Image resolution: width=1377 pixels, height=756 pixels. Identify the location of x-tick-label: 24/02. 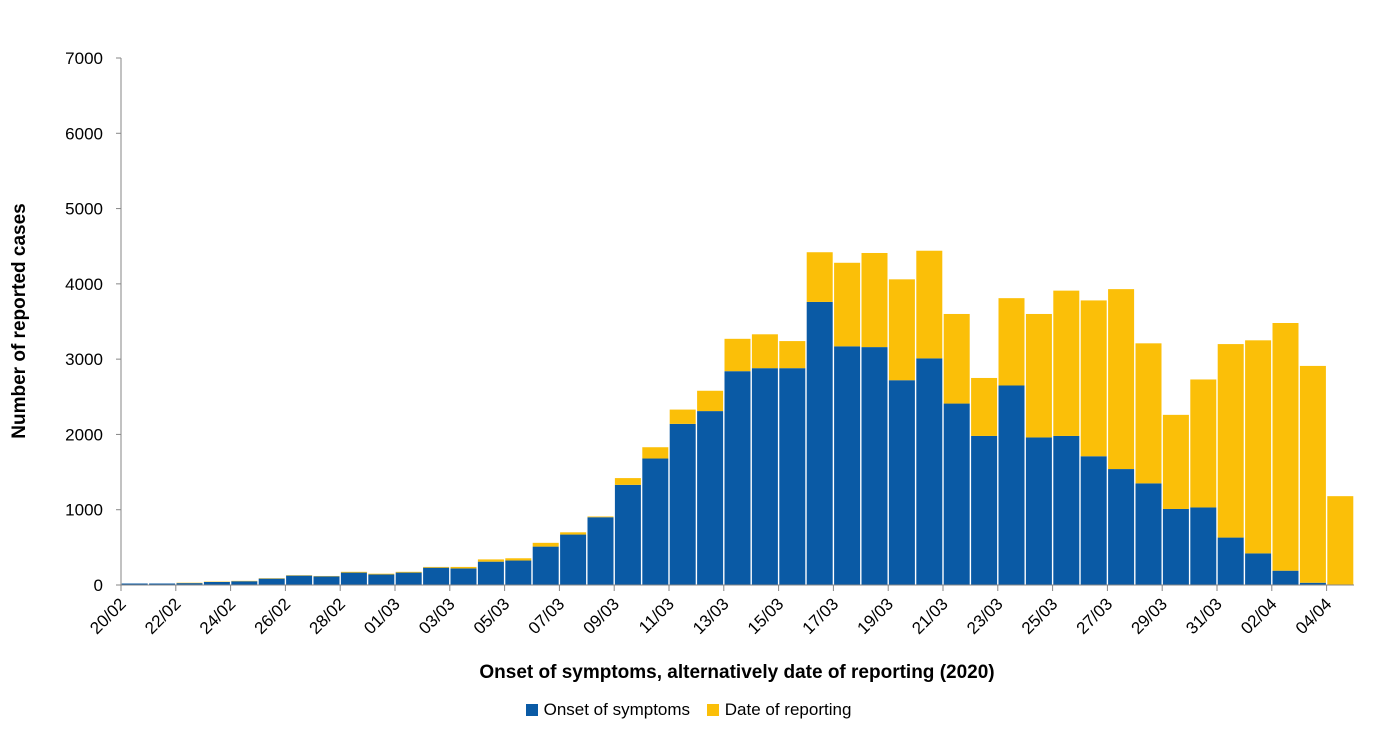
(218, 616).